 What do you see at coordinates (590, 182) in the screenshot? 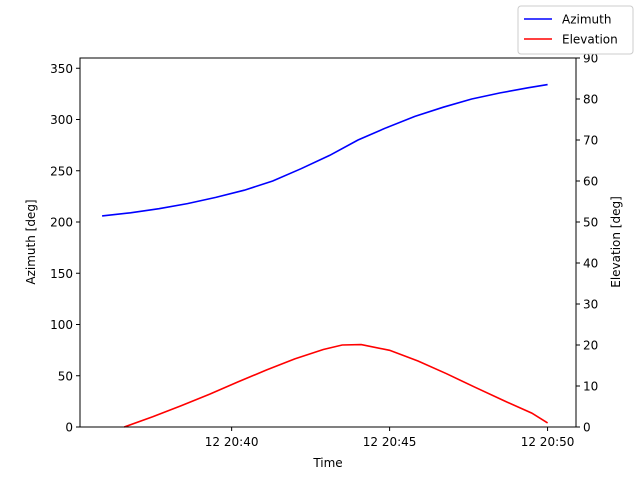
I see `y-right-tick-label: 60` at bounding box center [590, 182].